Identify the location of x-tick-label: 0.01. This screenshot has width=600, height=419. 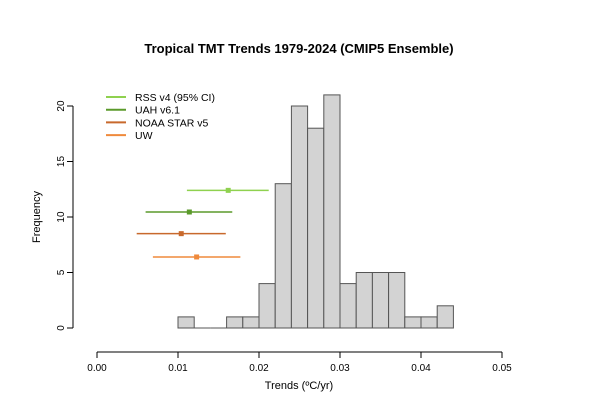
(178, 368).